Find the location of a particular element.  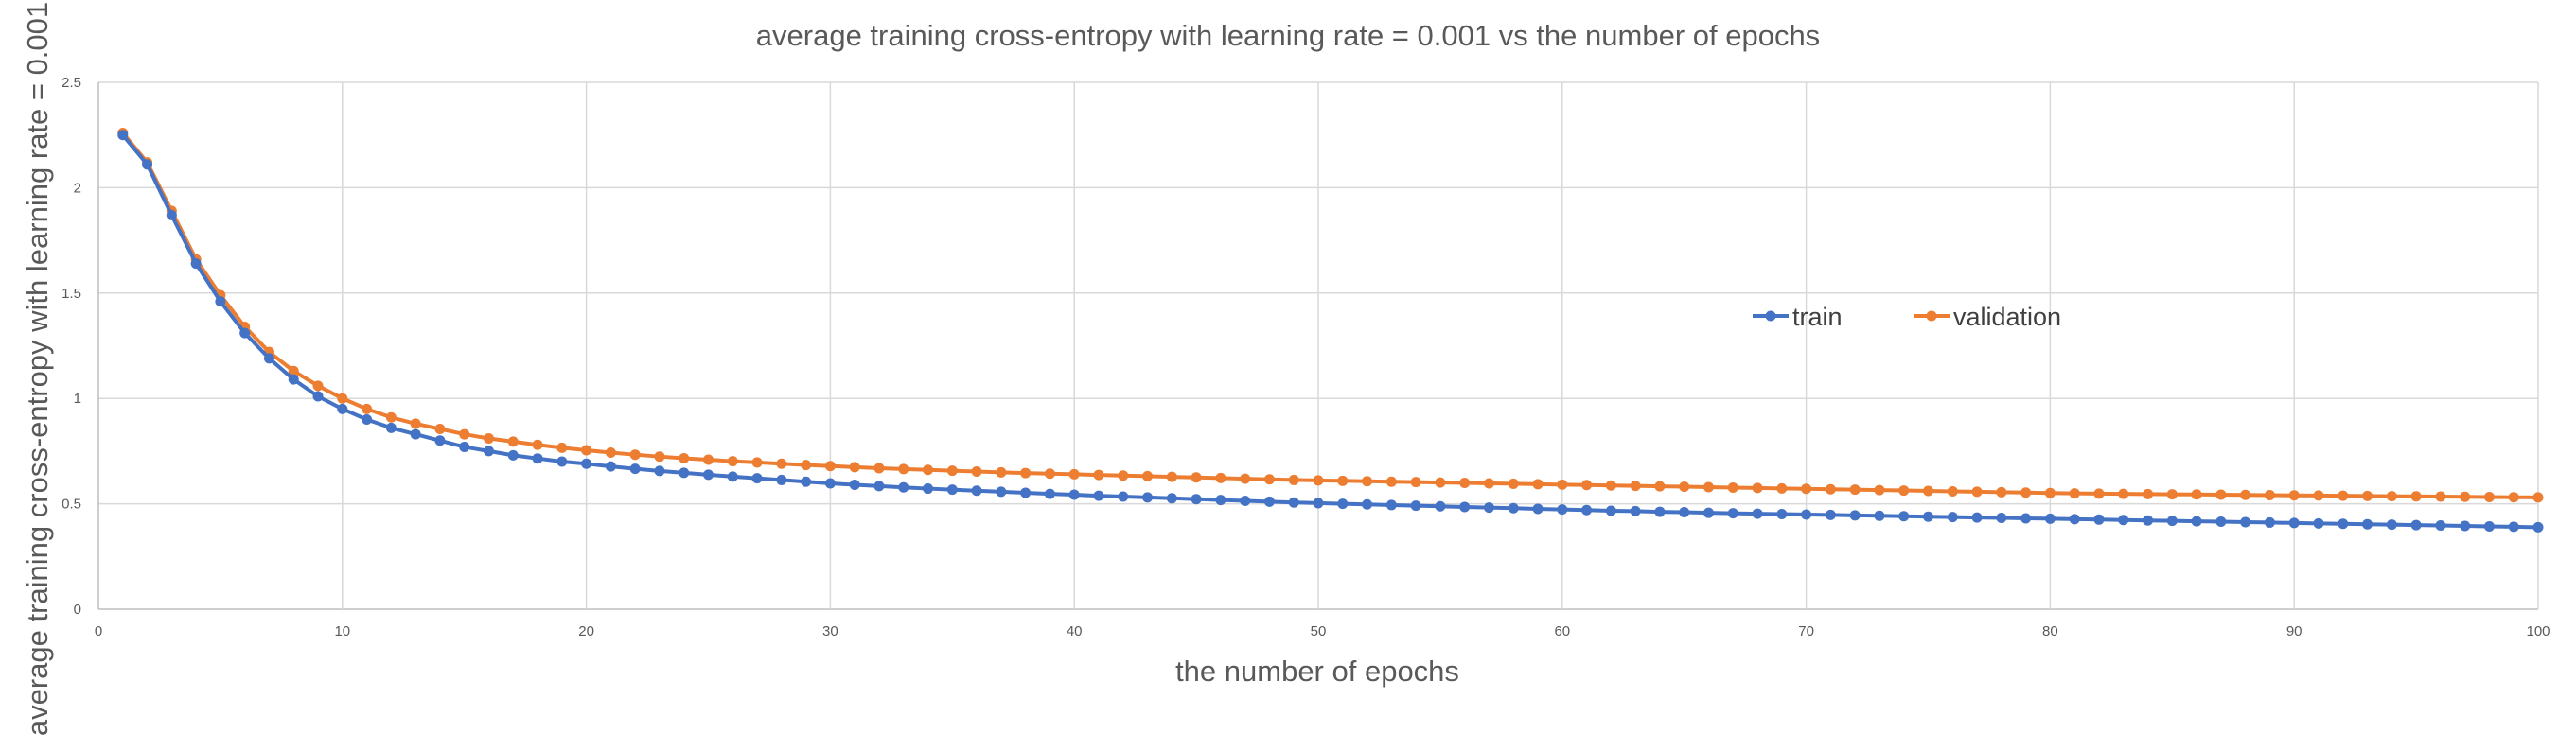

x-tick-label: 20 is located at coordinates (586, 631).